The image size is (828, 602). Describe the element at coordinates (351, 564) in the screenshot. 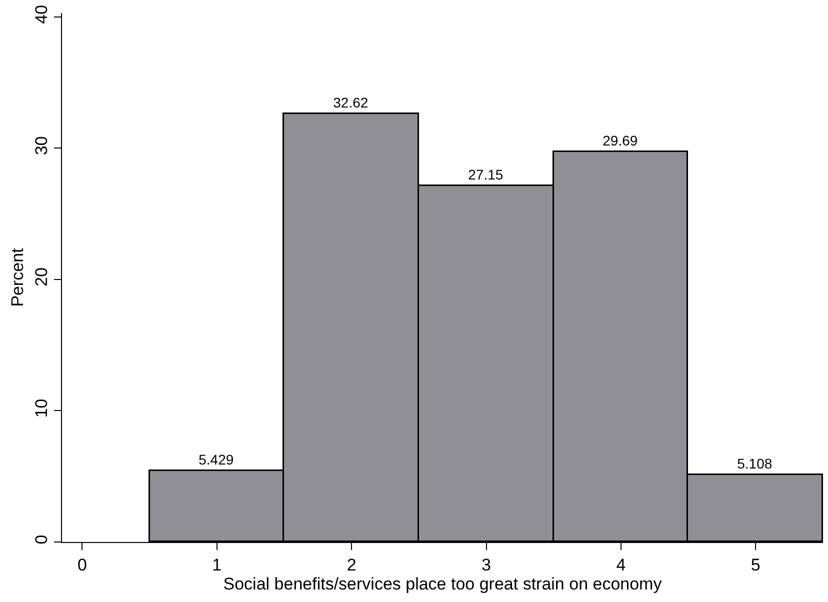

I see `x-tick-label: 2` at that location.